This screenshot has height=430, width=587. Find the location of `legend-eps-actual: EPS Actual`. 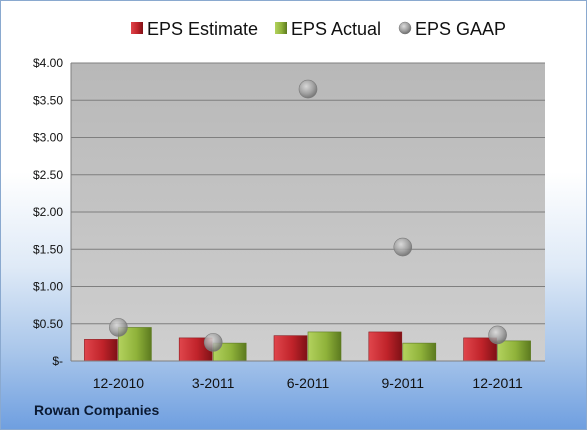

legend-eps-actual: EPS Actual is located at coordinates (328, 29).